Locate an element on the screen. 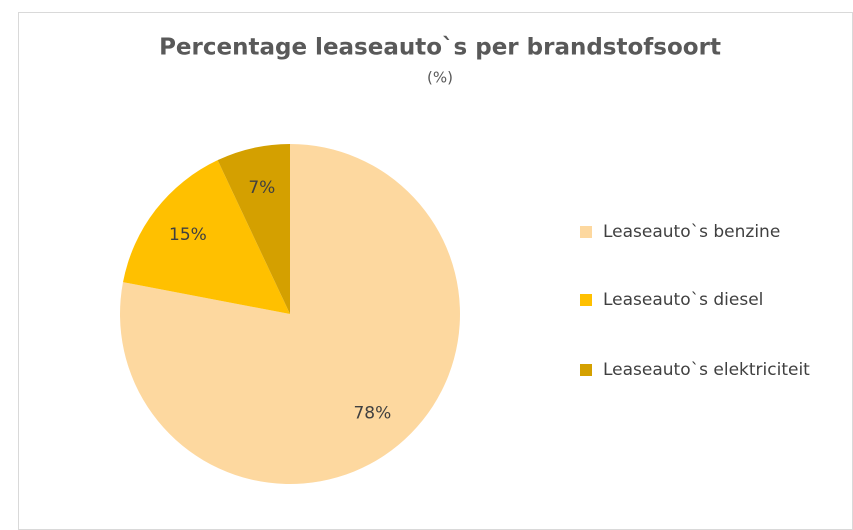 This screenshot has width=853, height=530. legend-label: Leaseauto`s benzine is located at coordinates (691, 232).